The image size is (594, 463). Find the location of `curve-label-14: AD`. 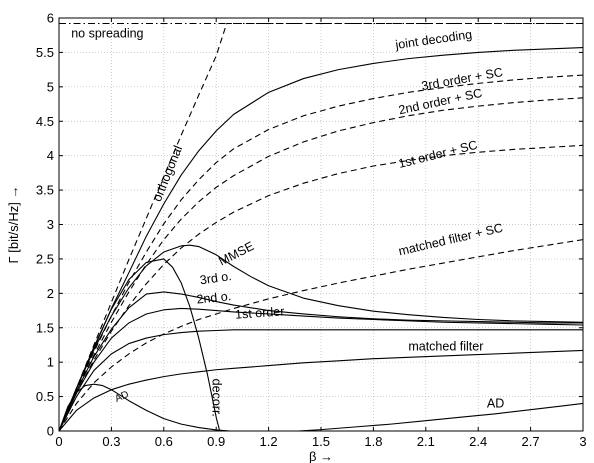

curve-label-14: AD is located at coordinates (495, 404).